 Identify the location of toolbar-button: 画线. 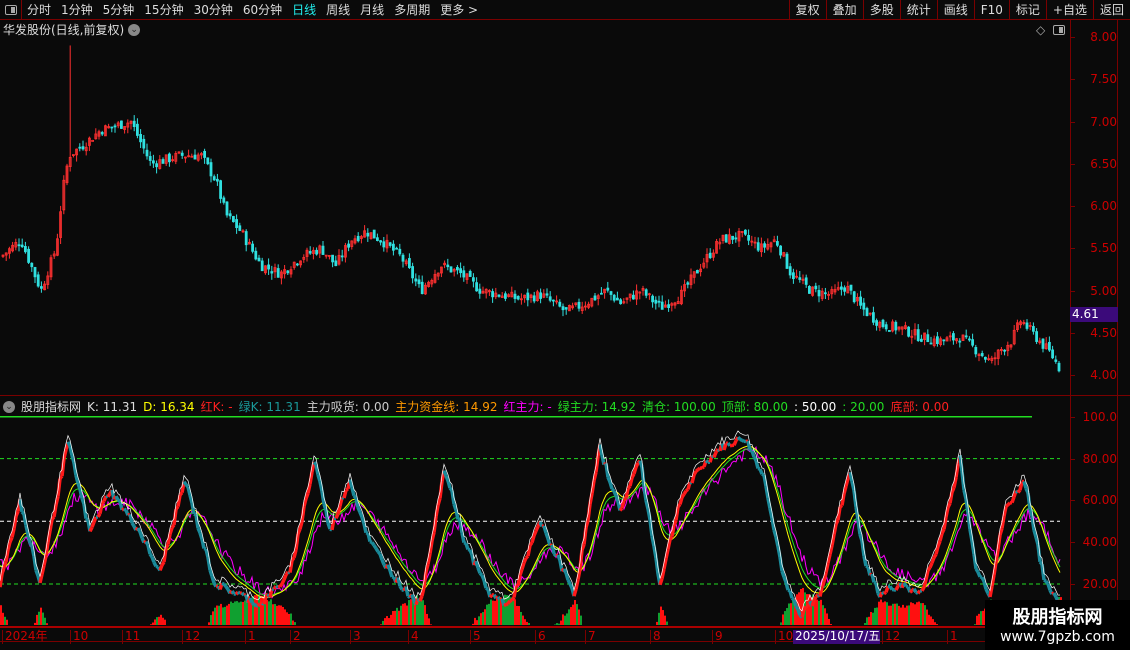
(955, 10).